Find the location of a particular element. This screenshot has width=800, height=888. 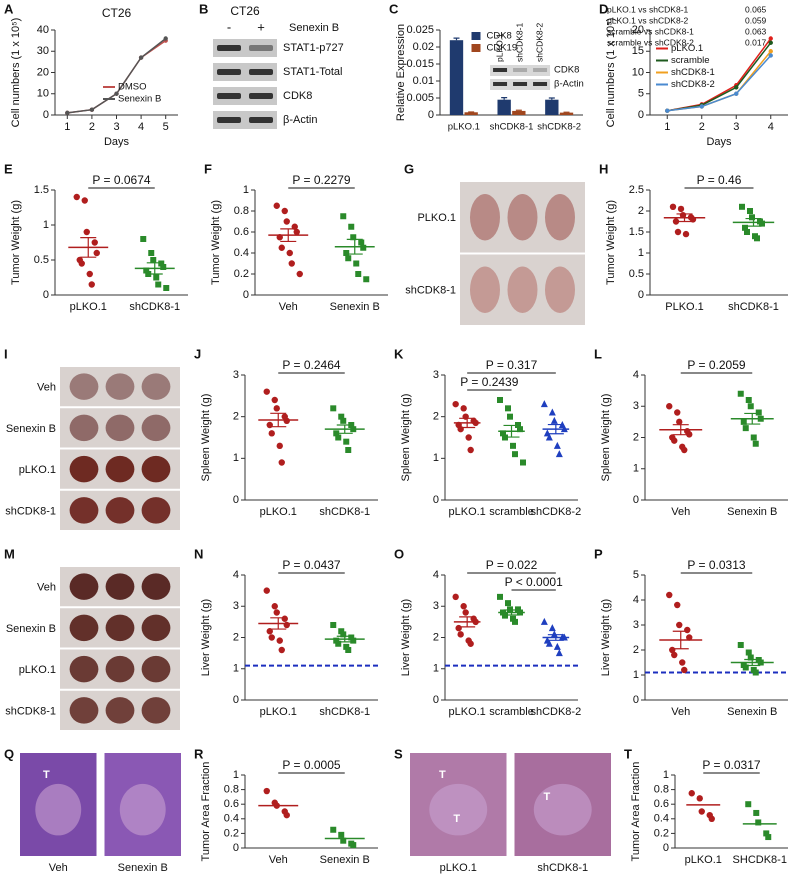

caption: pLKO.1 is located at coordinates (458, 868).